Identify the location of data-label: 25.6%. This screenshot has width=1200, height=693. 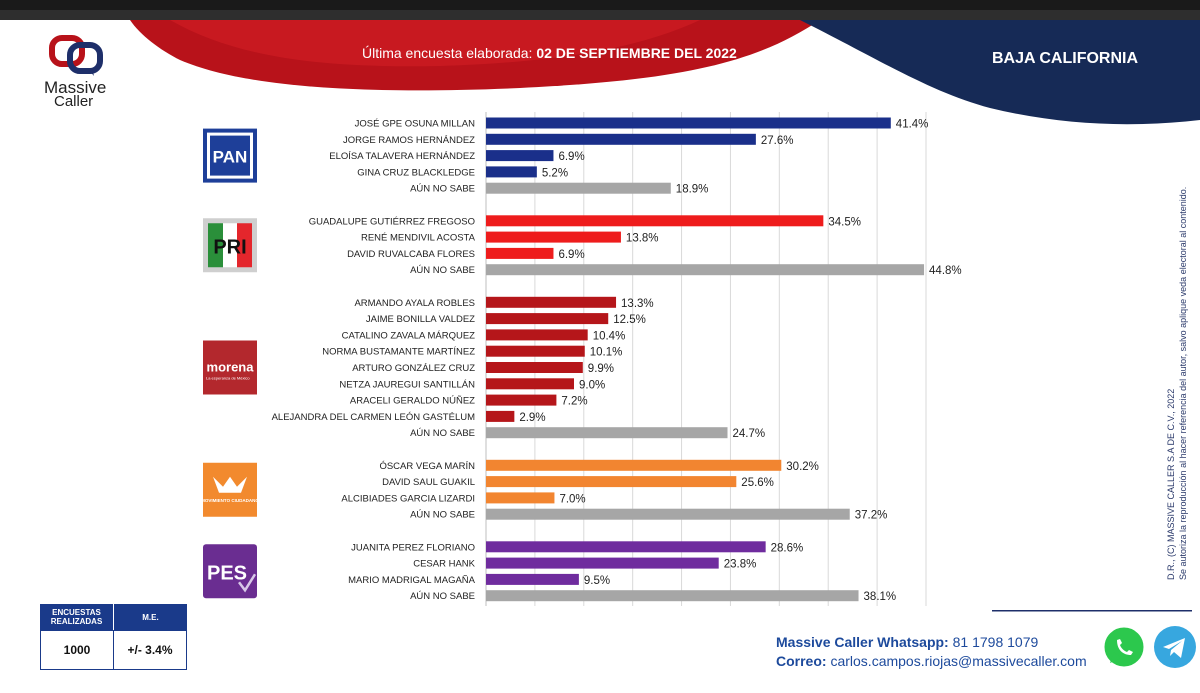
(757, 483).